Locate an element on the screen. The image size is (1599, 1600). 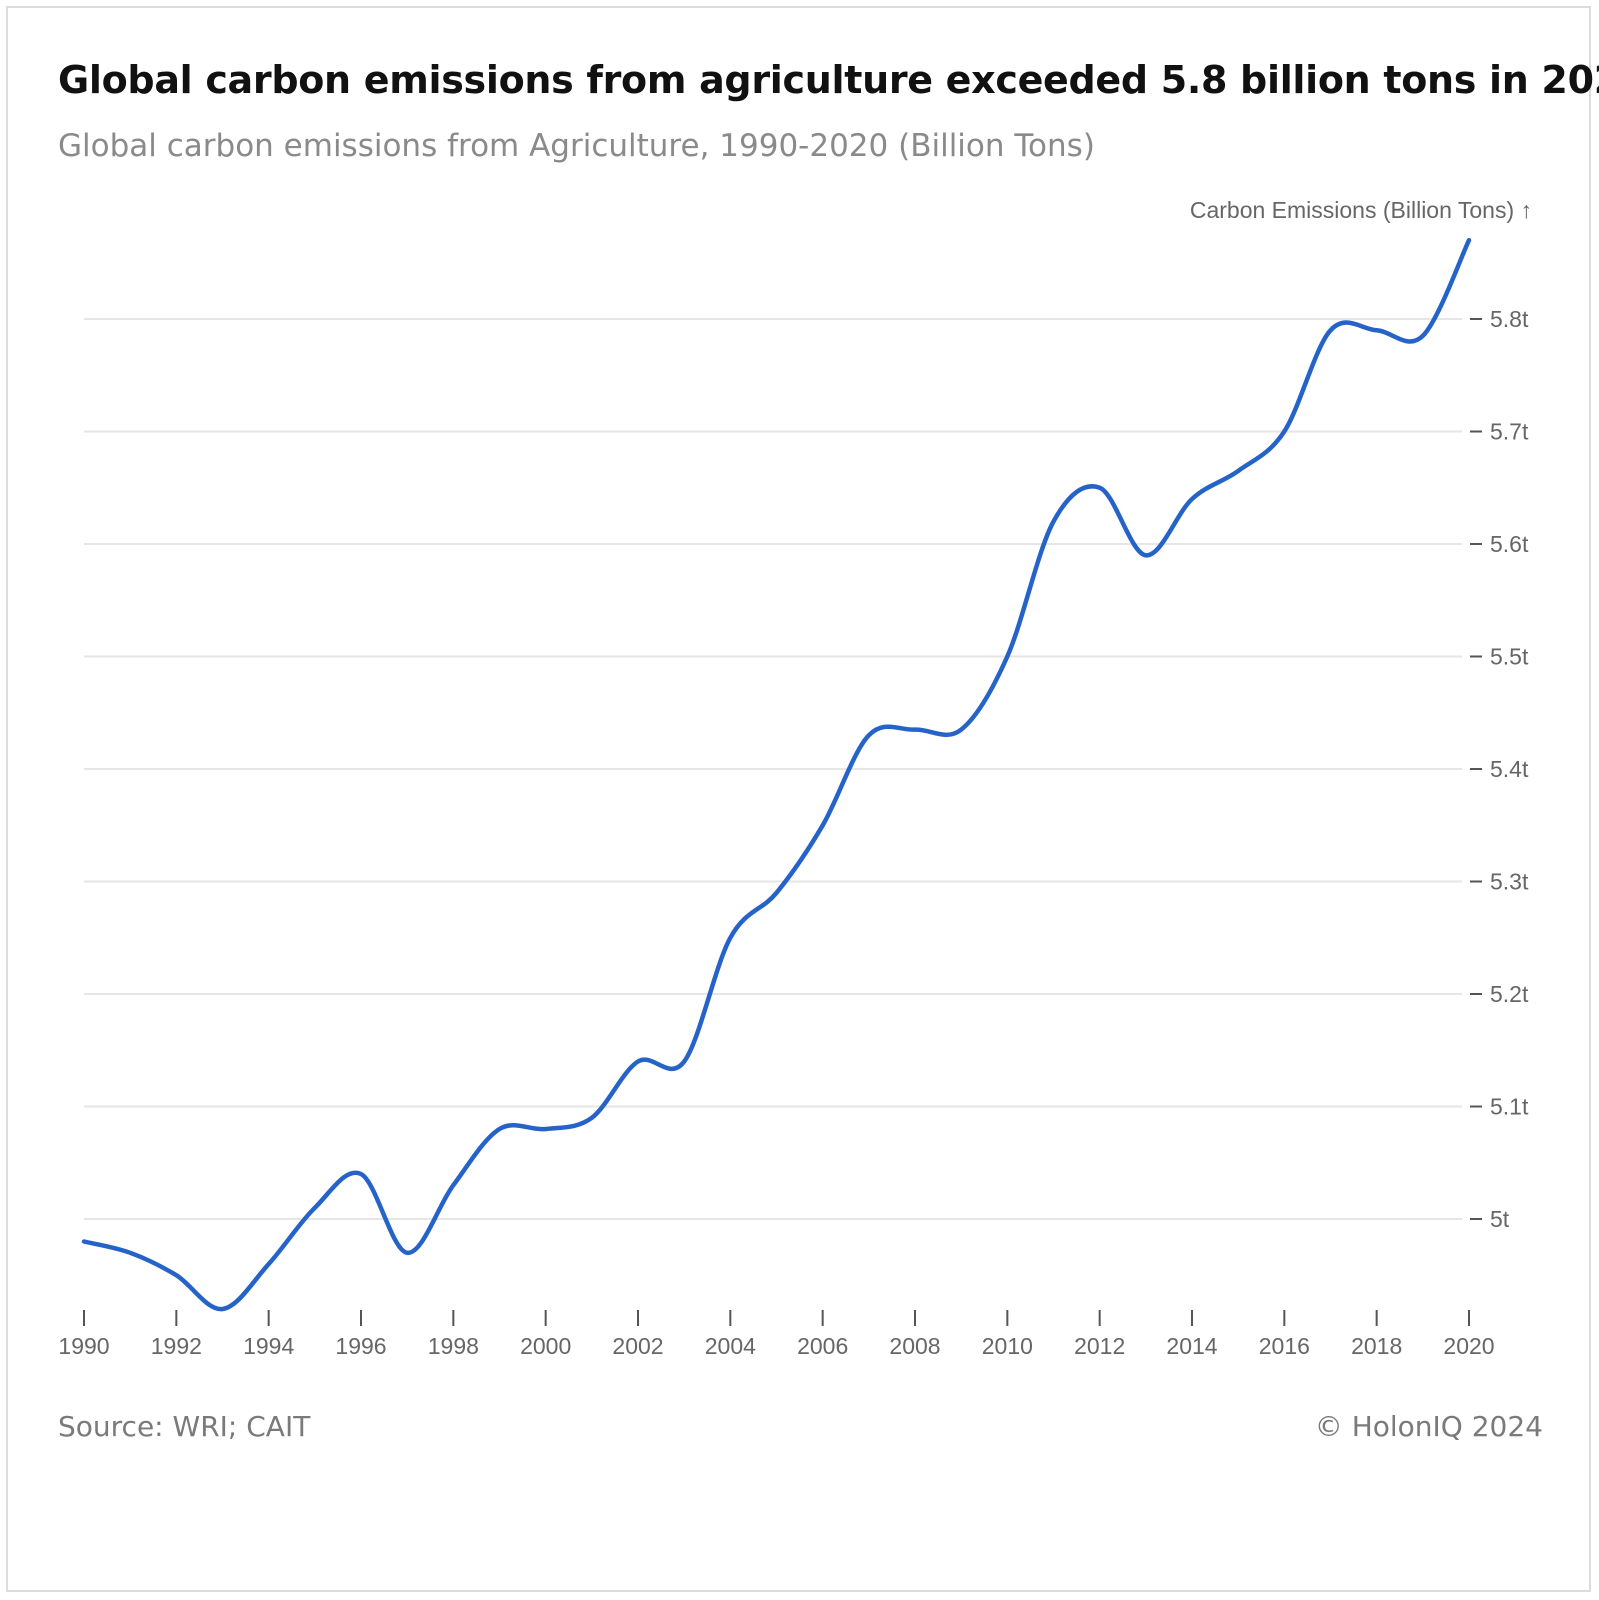
data-point-2013 is located at coordinates (1146, 555).